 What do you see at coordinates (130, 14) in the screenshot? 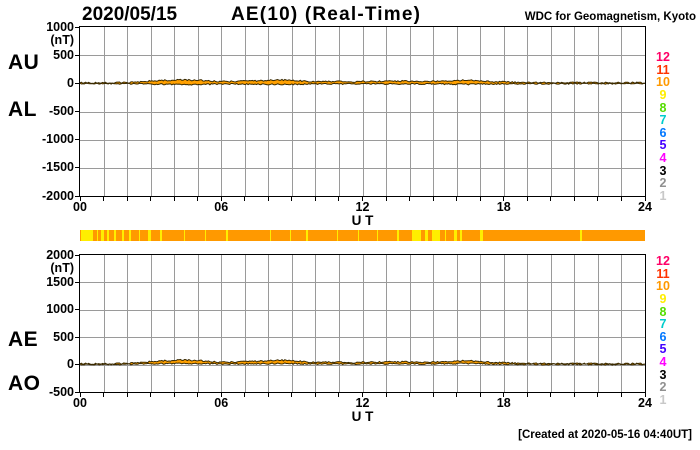
I see `plot-date: 2020/05/15` at bounding box center [130, 14].